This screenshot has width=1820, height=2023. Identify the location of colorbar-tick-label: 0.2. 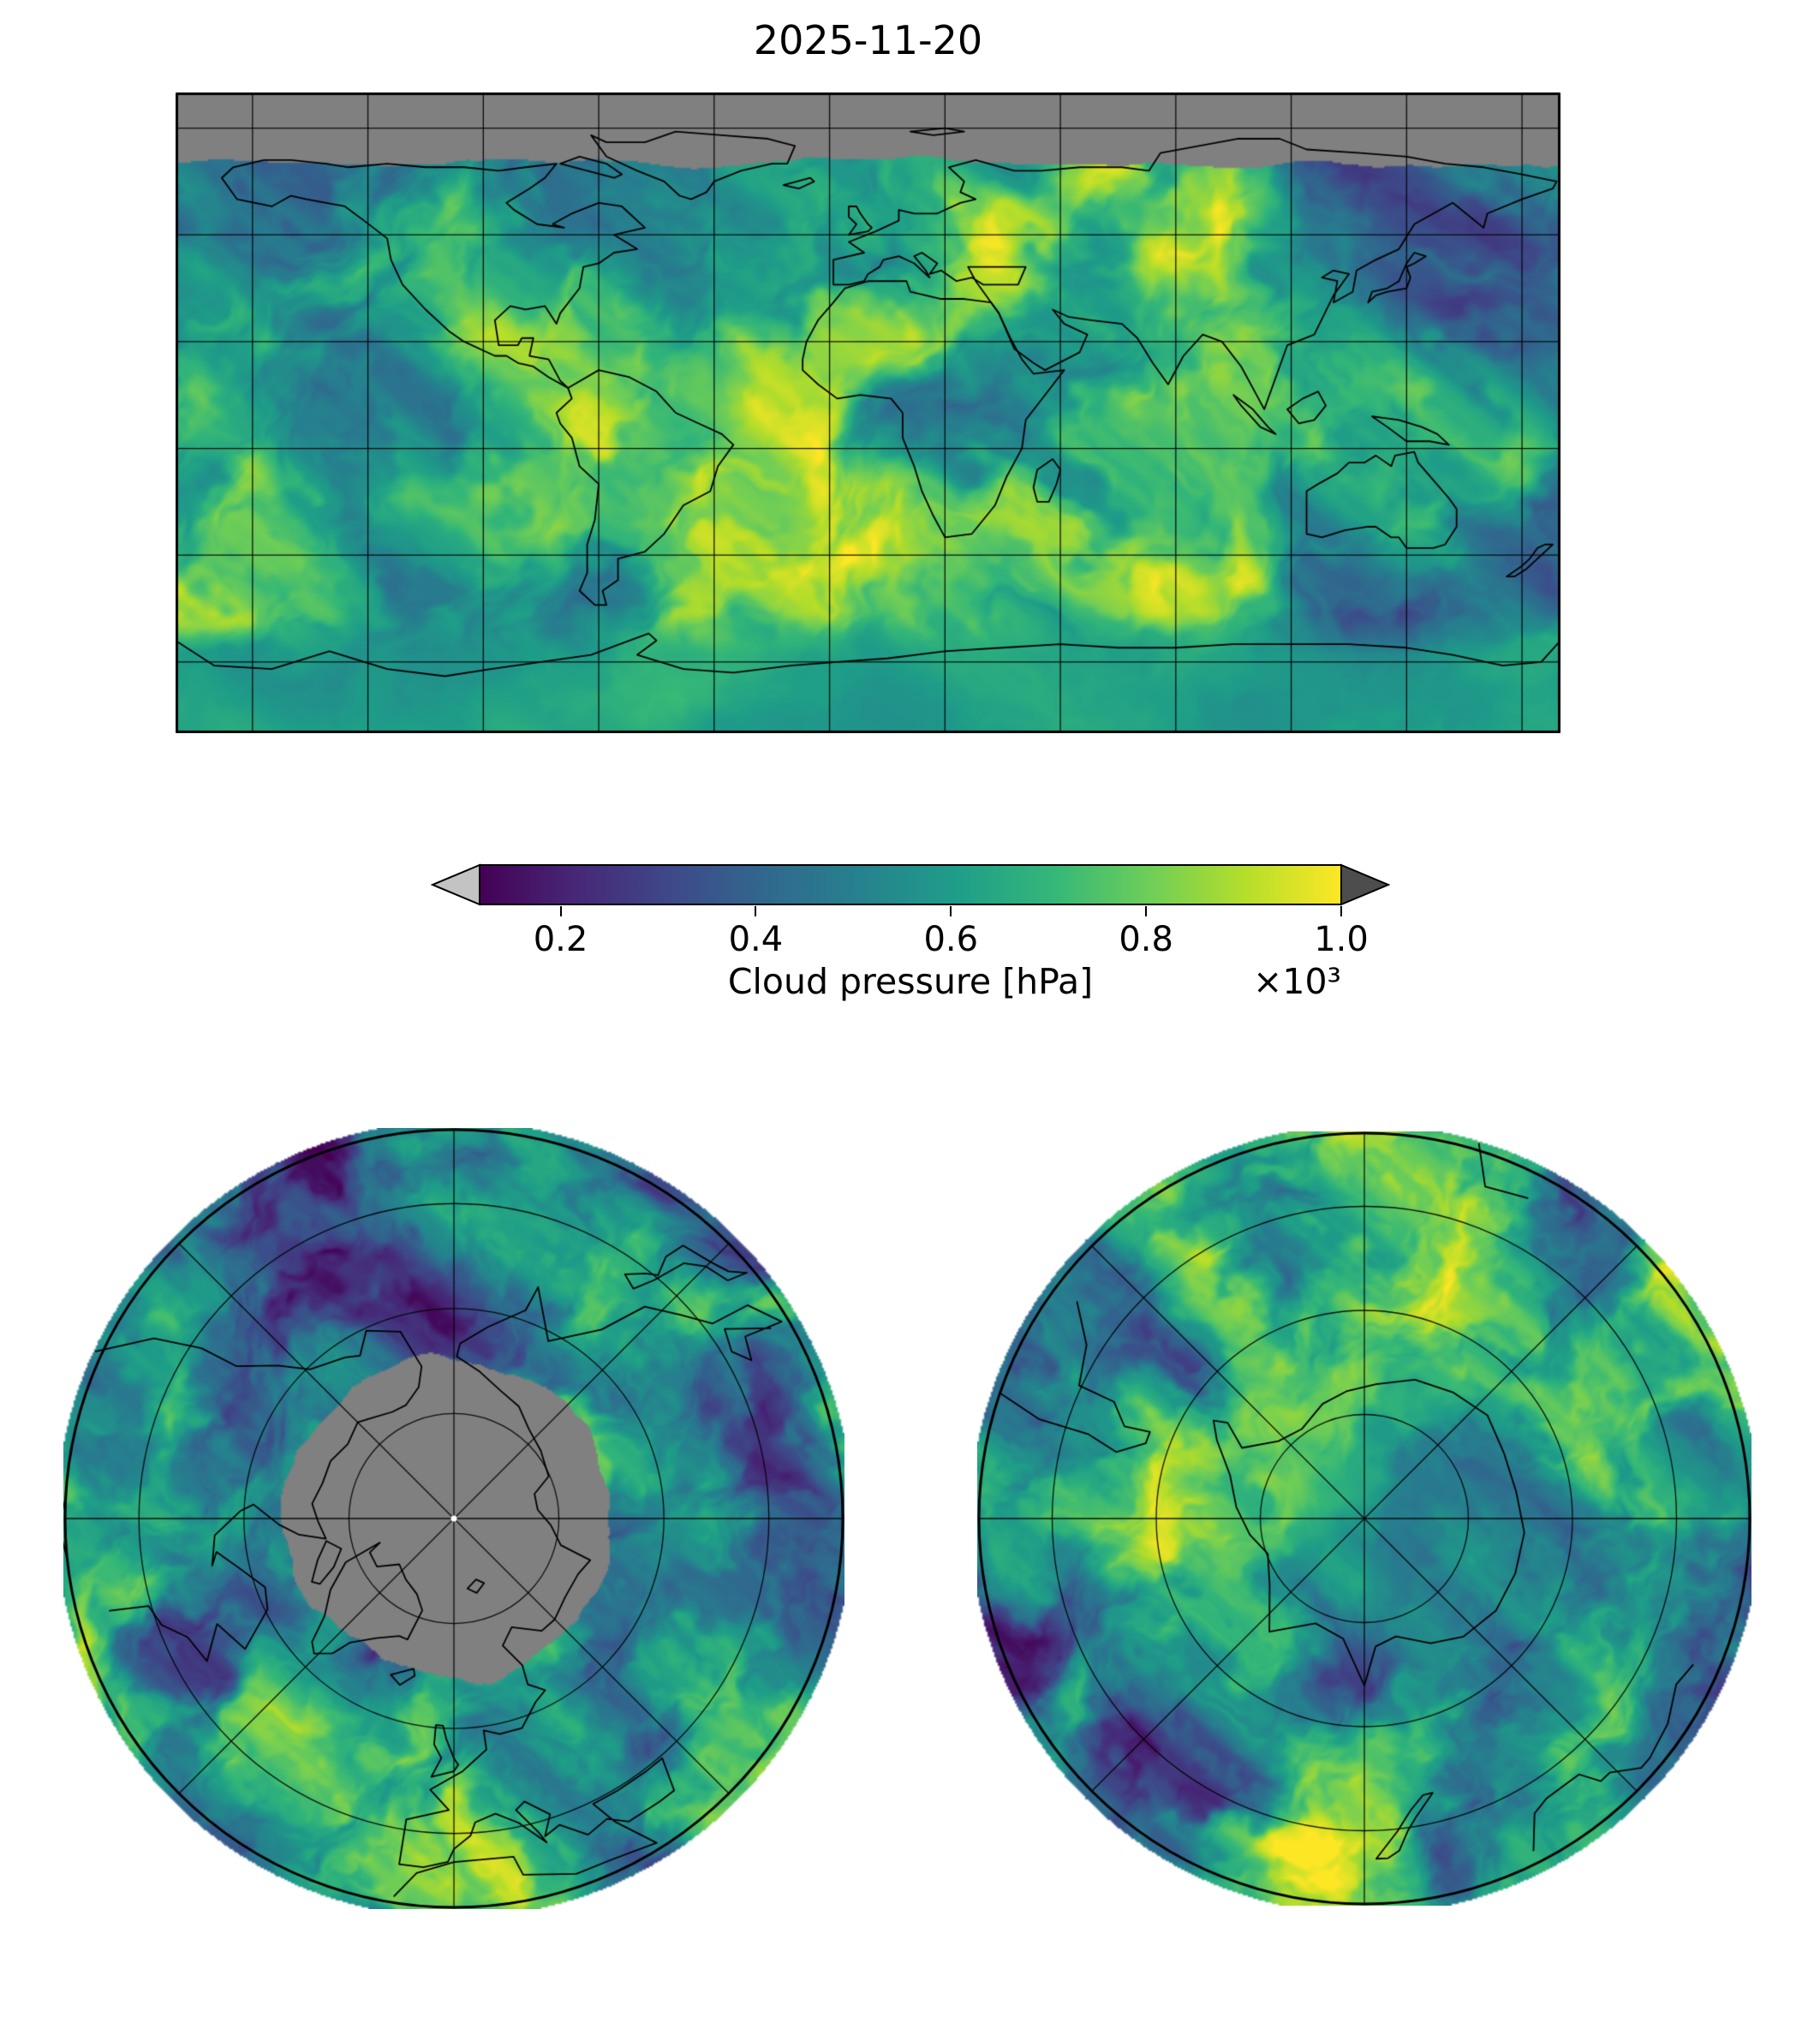
(560, 939).